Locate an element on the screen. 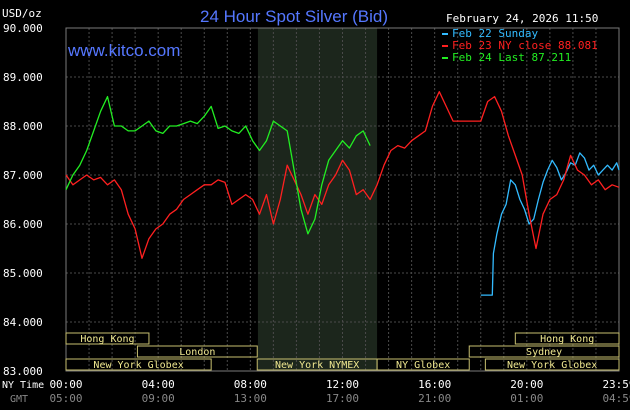  y-tick-label: 88.000 is located at coordinates (23, 126).